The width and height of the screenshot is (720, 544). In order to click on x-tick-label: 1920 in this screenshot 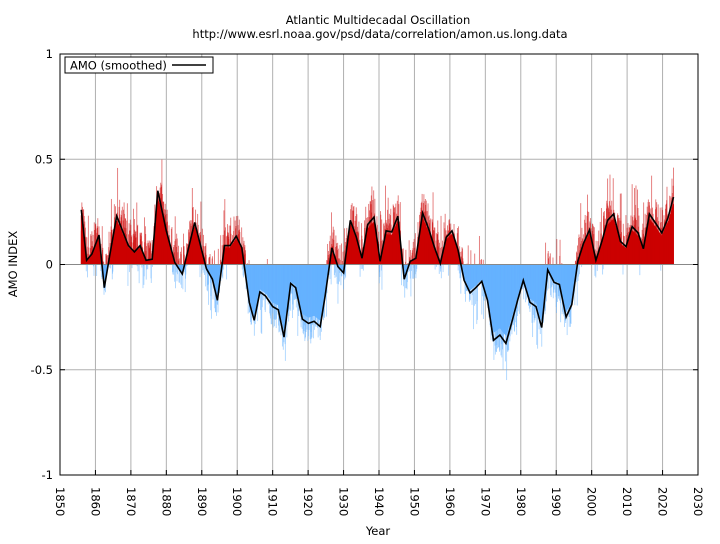, I will do `click(308, 501)`.